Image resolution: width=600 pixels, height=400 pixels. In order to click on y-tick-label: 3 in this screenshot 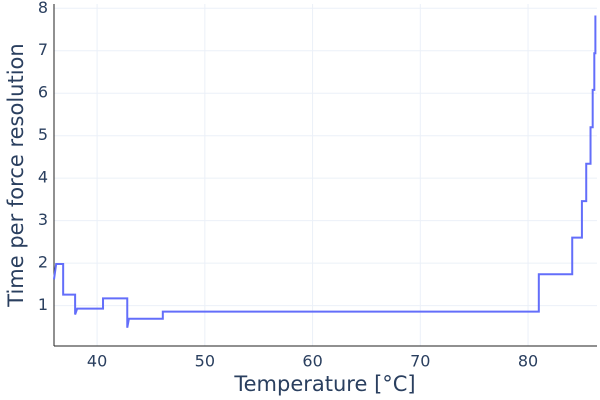, I will do `click(43, 219)`.